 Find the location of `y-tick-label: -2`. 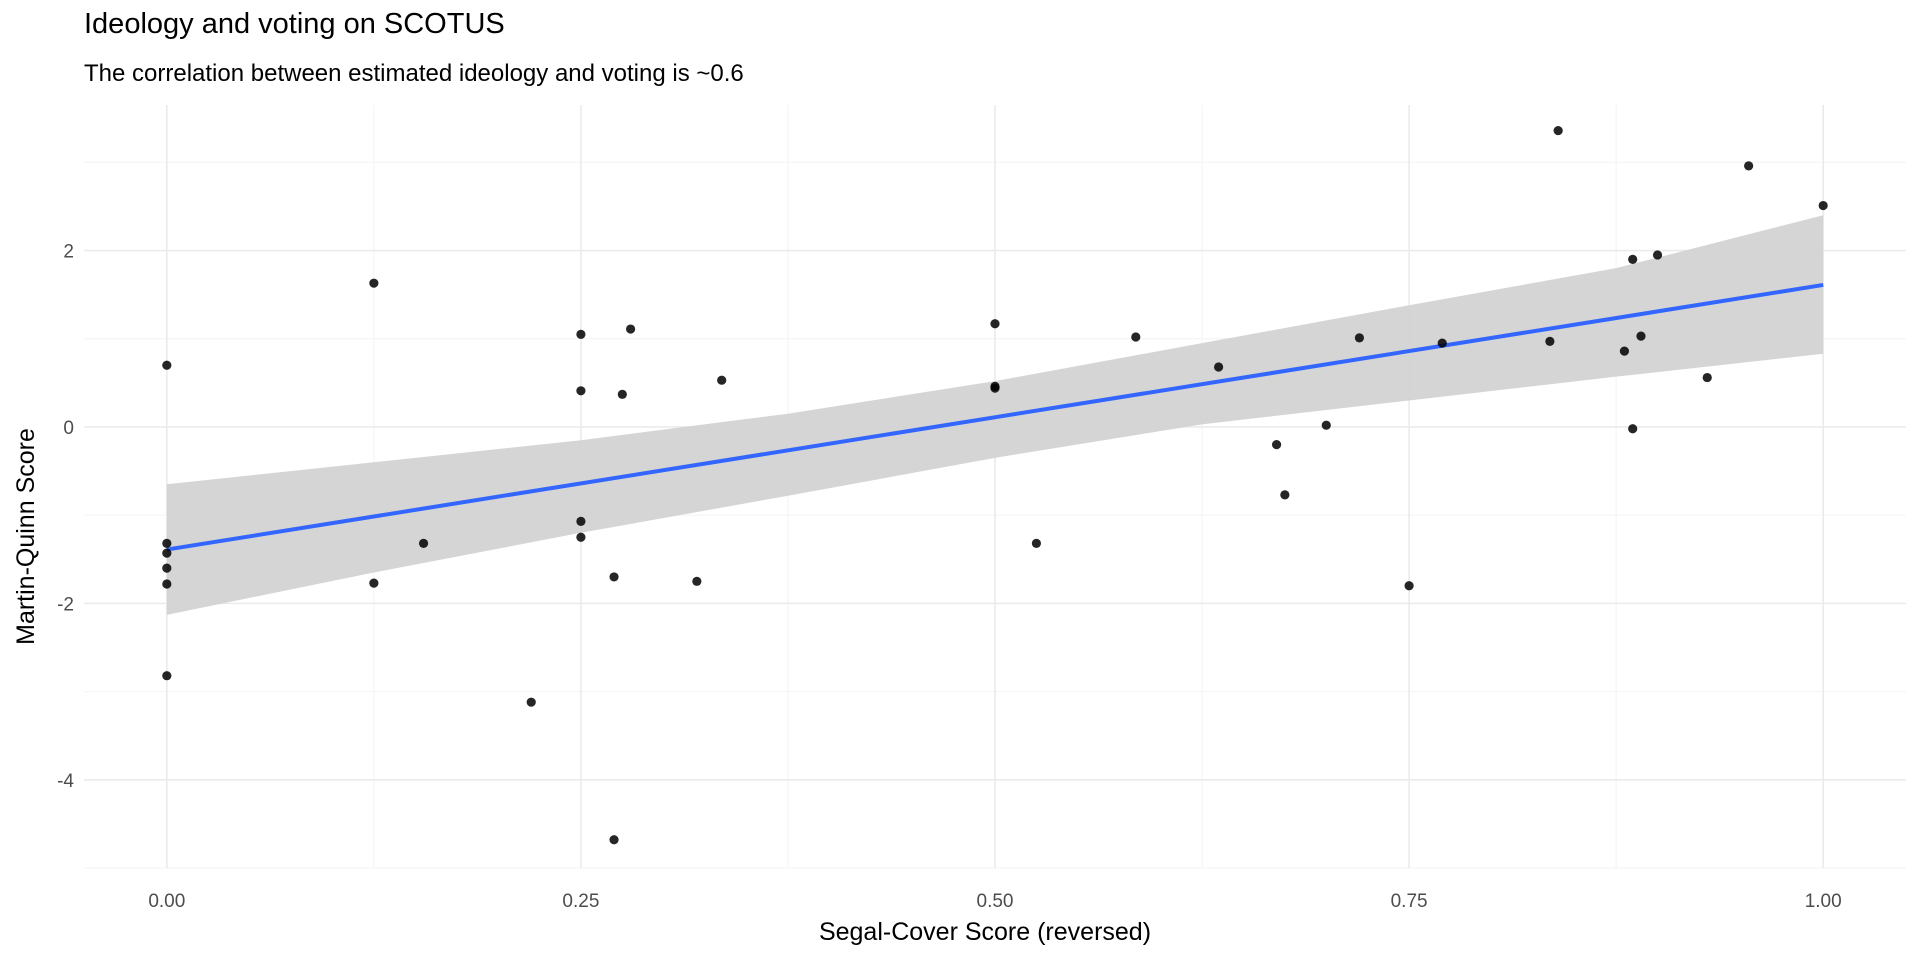

y-tick-label: -2 is located at coordinates (65, 604).